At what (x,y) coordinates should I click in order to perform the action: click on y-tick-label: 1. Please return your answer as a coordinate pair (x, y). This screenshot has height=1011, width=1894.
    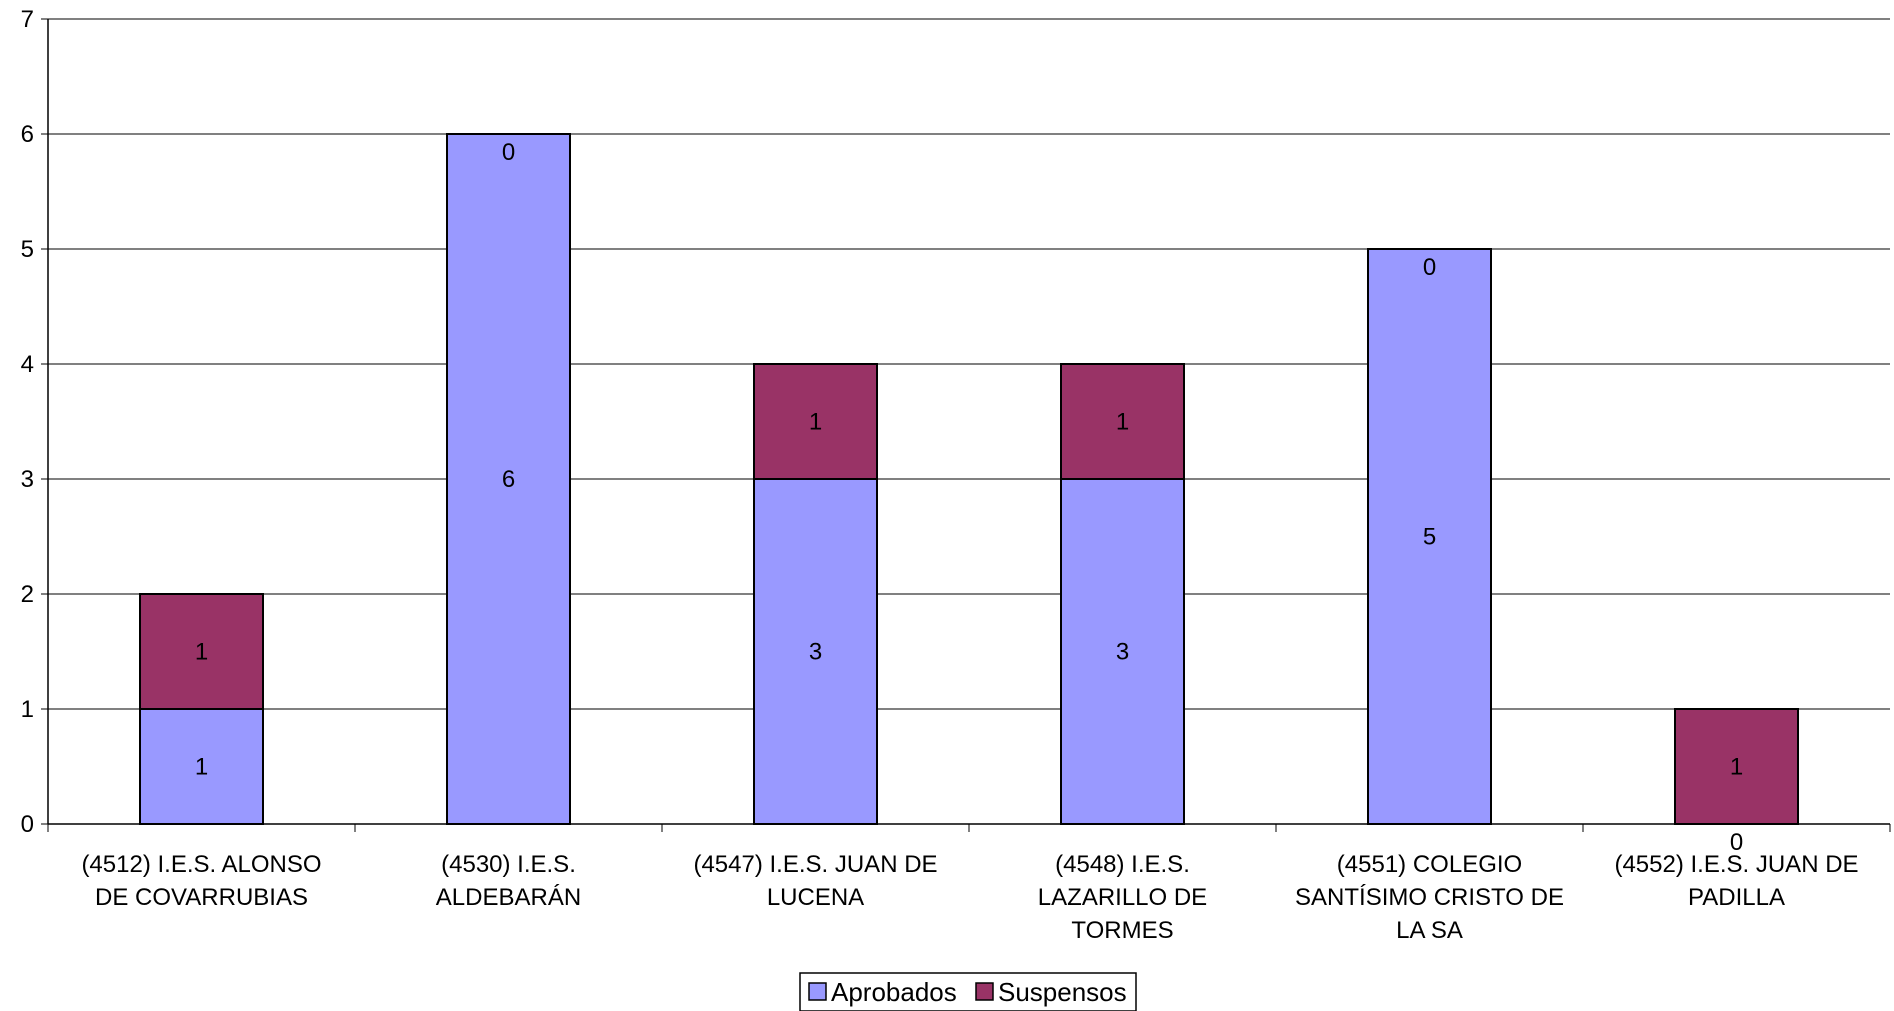
    Looking at the image, I should click on (27, 709).